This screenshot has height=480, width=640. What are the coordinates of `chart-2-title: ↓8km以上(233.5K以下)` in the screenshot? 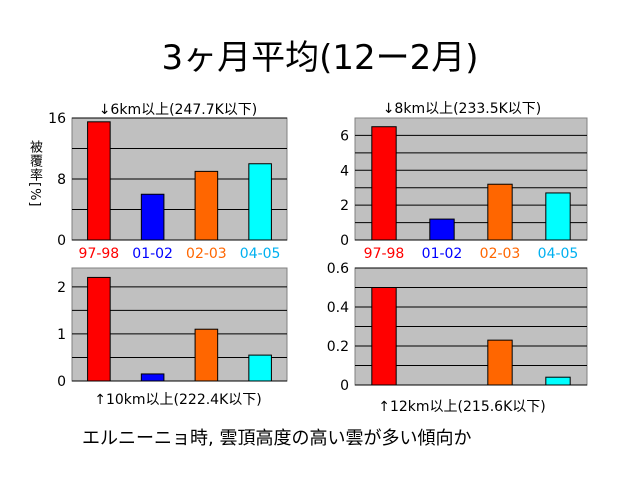 It's located at (462, 109).